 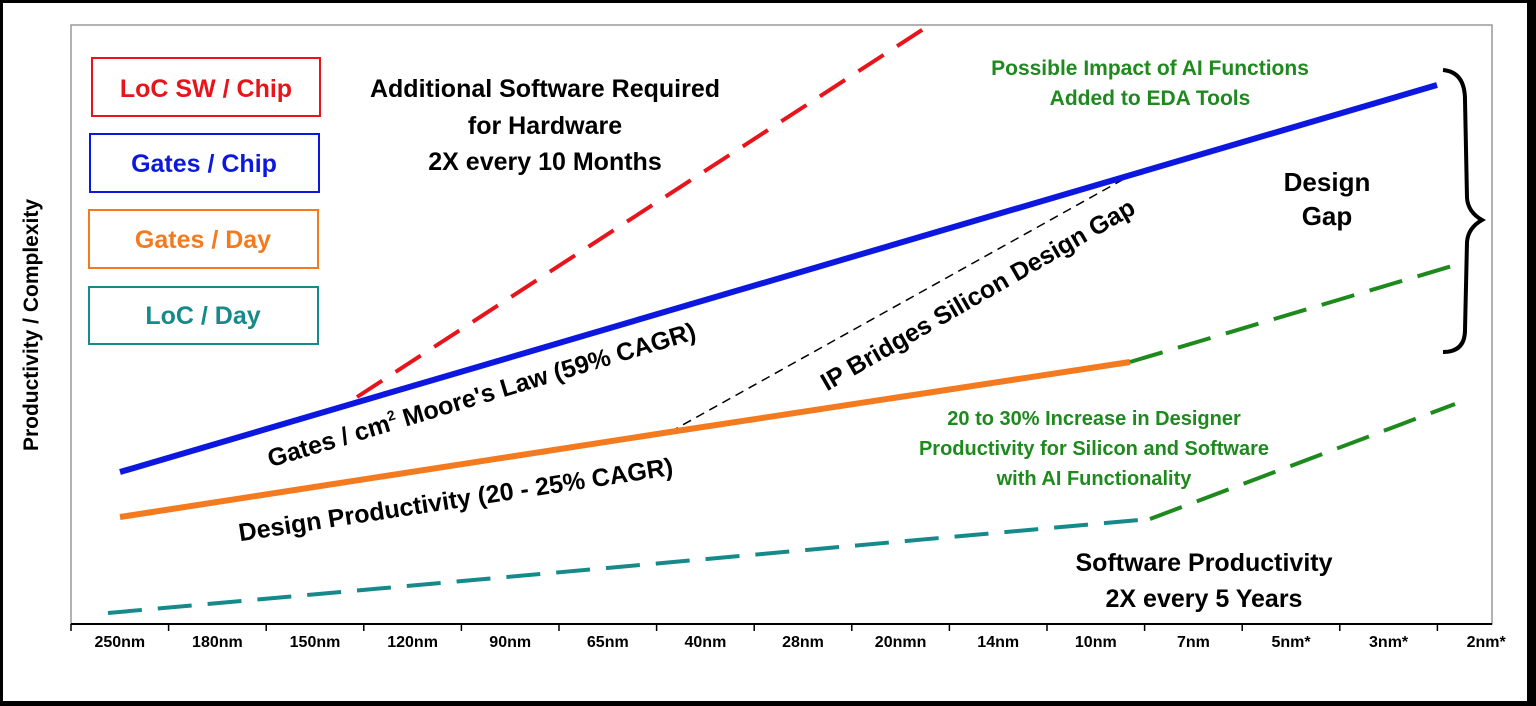 What do you see at coordinates (544, 162) in the screenshot?
I see `annotation-line: 2X every 10 Months` at bounding box center [544, 162].